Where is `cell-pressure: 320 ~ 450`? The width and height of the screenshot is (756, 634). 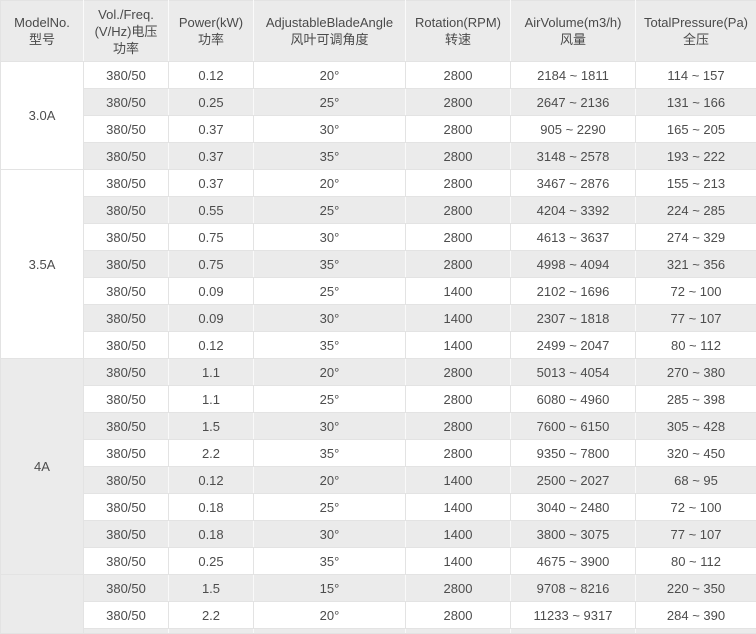
cell-pressure: 320 ~ 450 is located at coordinates (696, 453).